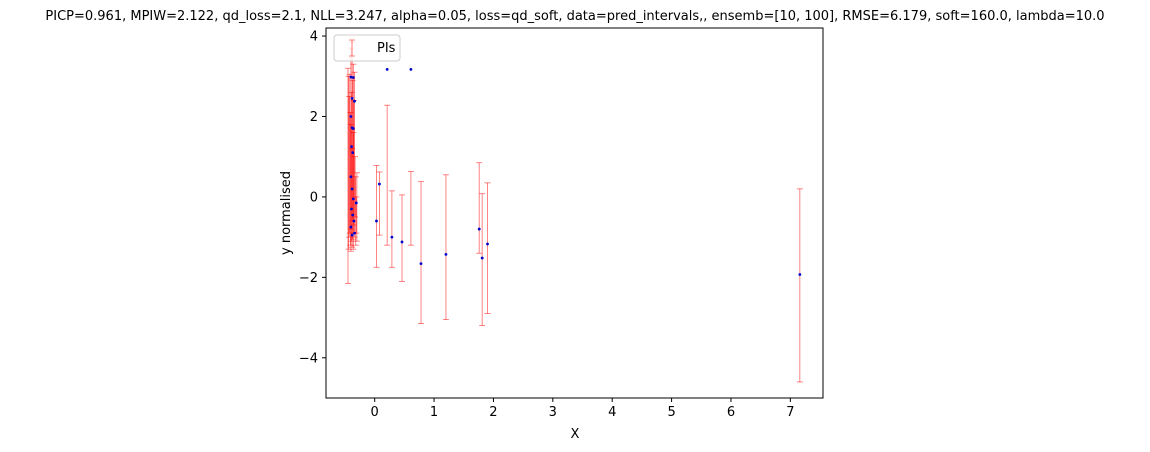 The height and width of the screenshot is (452, 1150). I want to click on x-axis-label: X, so click(575, 434).